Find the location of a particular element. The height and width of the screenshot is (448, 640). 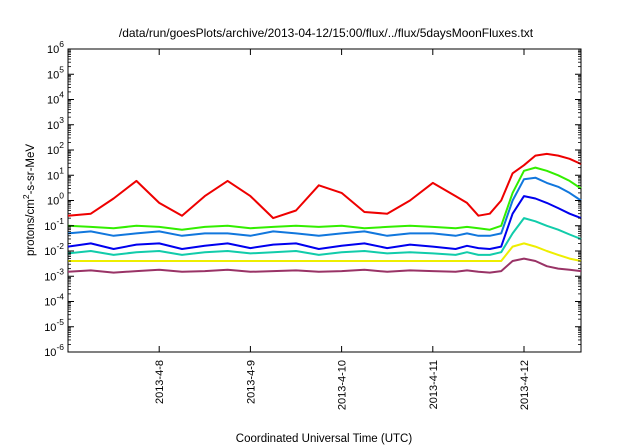

x-tick-label: 2013-4-10 is located at coordinates (343, 385).